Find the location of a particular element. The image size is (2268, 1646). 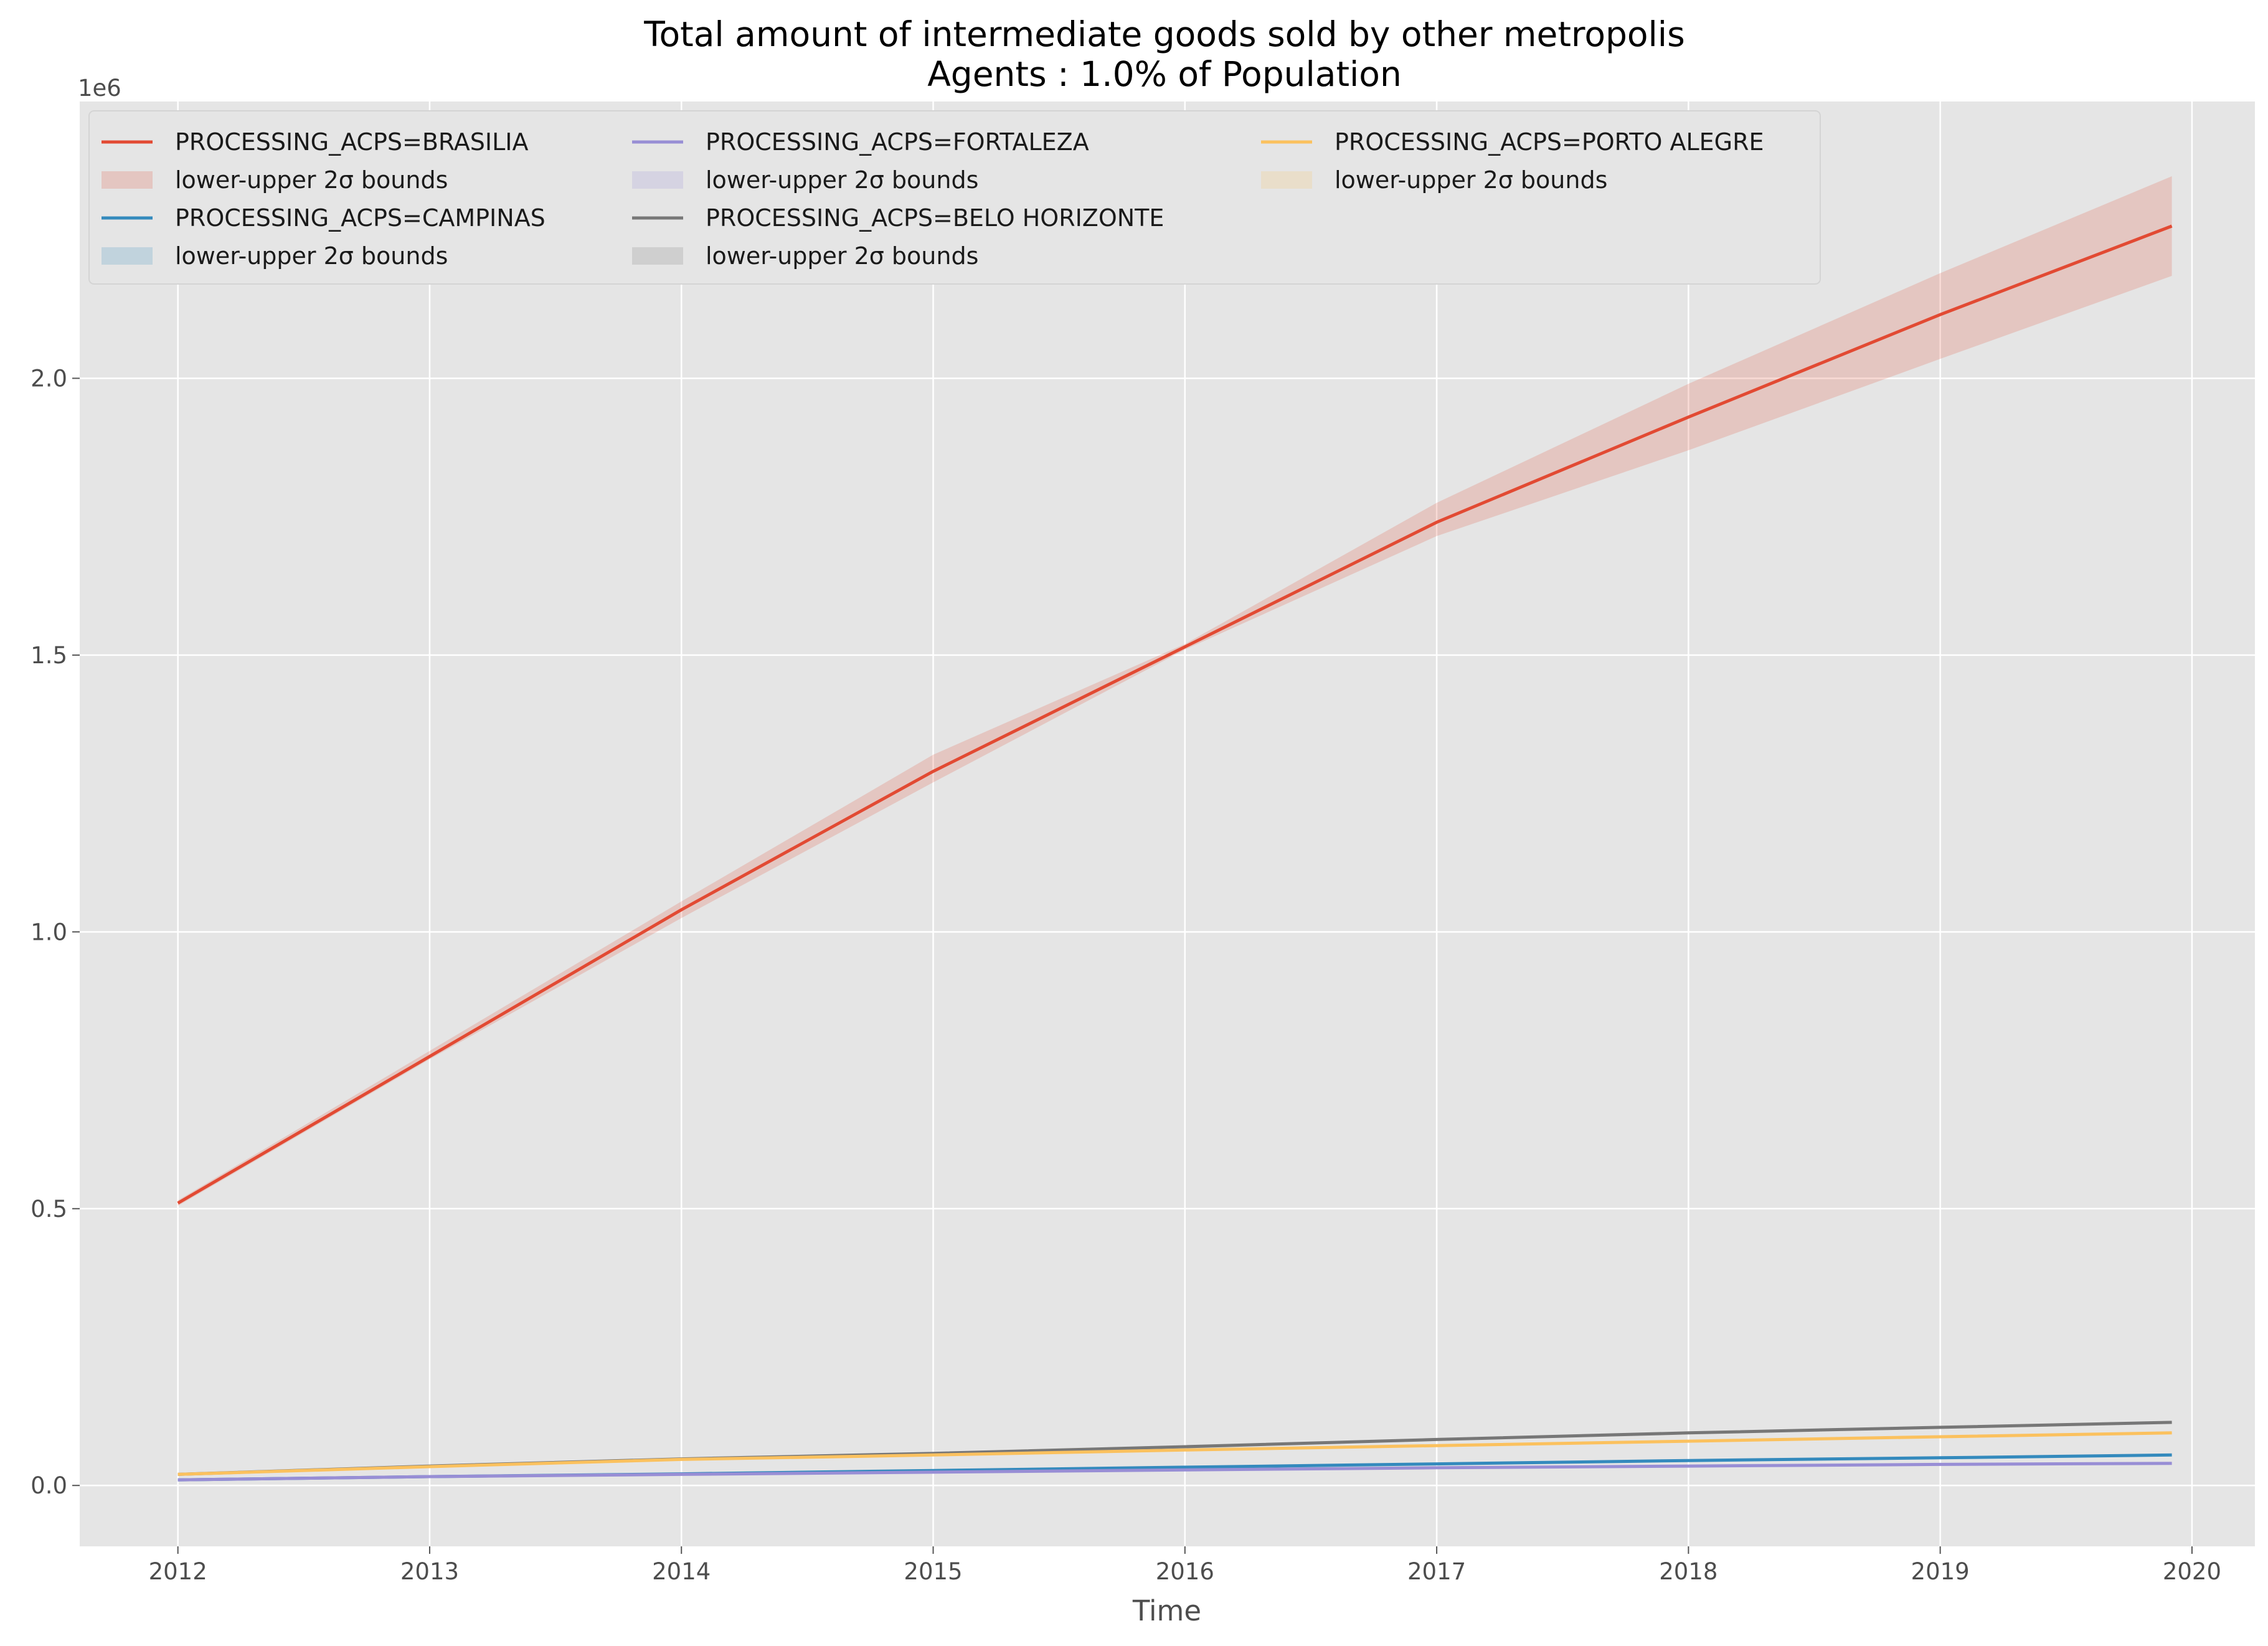

legend-frame is located at coordinates (954, 197).